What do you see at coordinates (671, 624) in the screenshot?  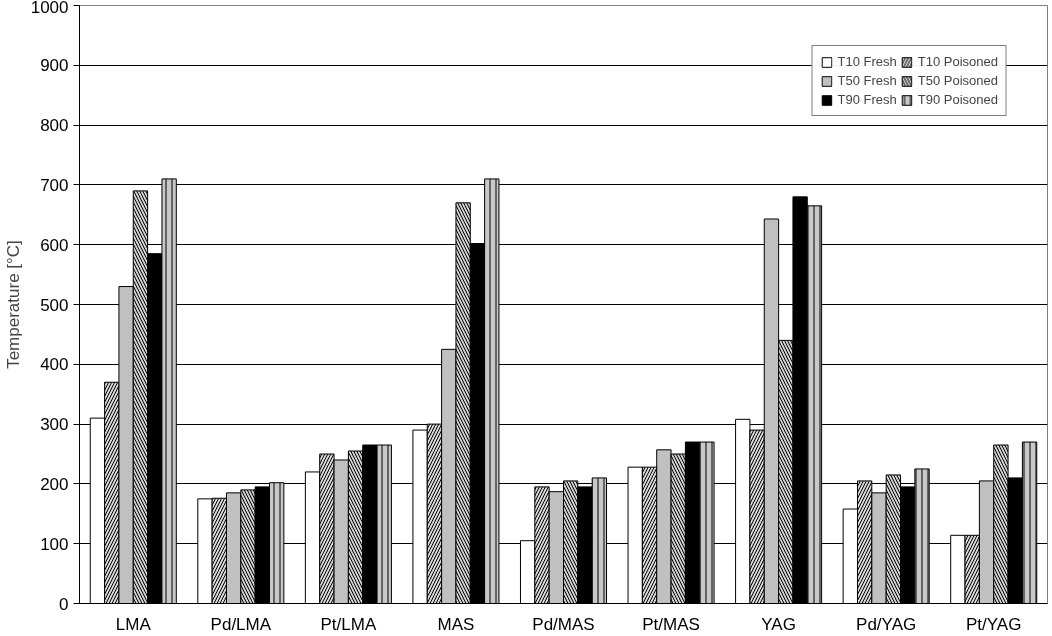 I see `x-tick-label: Pt/MAS` at bounding box center [671, 624].